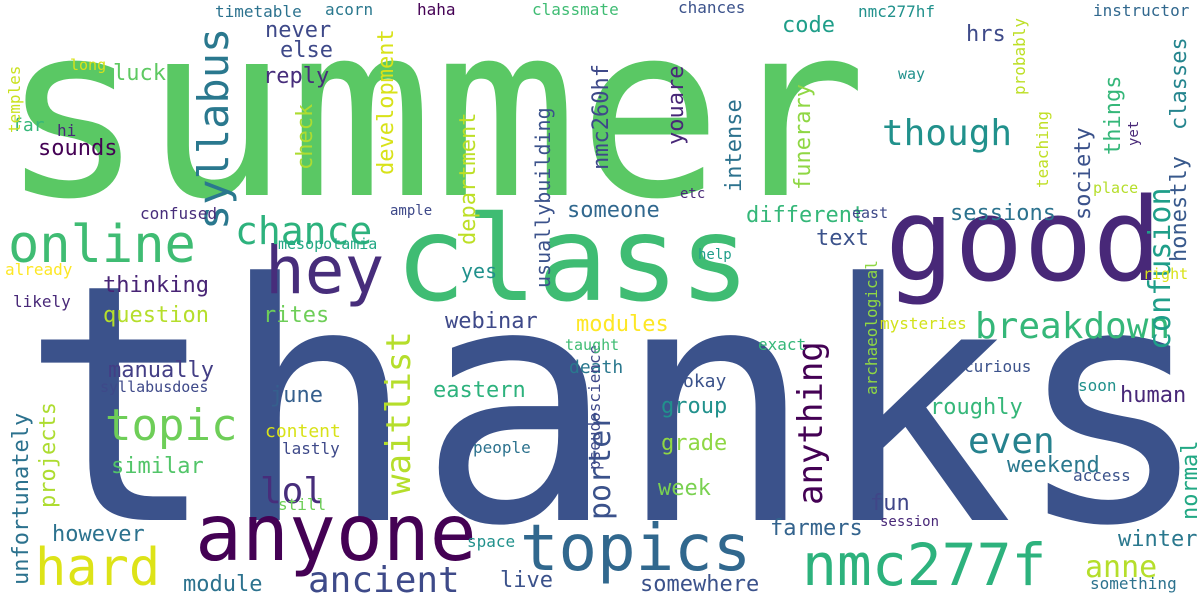 This screenshot has height=600, width=1200. What do you see at coordinates (986, 34) in the screenshot?
I see `word-hrs: hrs` at bounding box center [986, 34].